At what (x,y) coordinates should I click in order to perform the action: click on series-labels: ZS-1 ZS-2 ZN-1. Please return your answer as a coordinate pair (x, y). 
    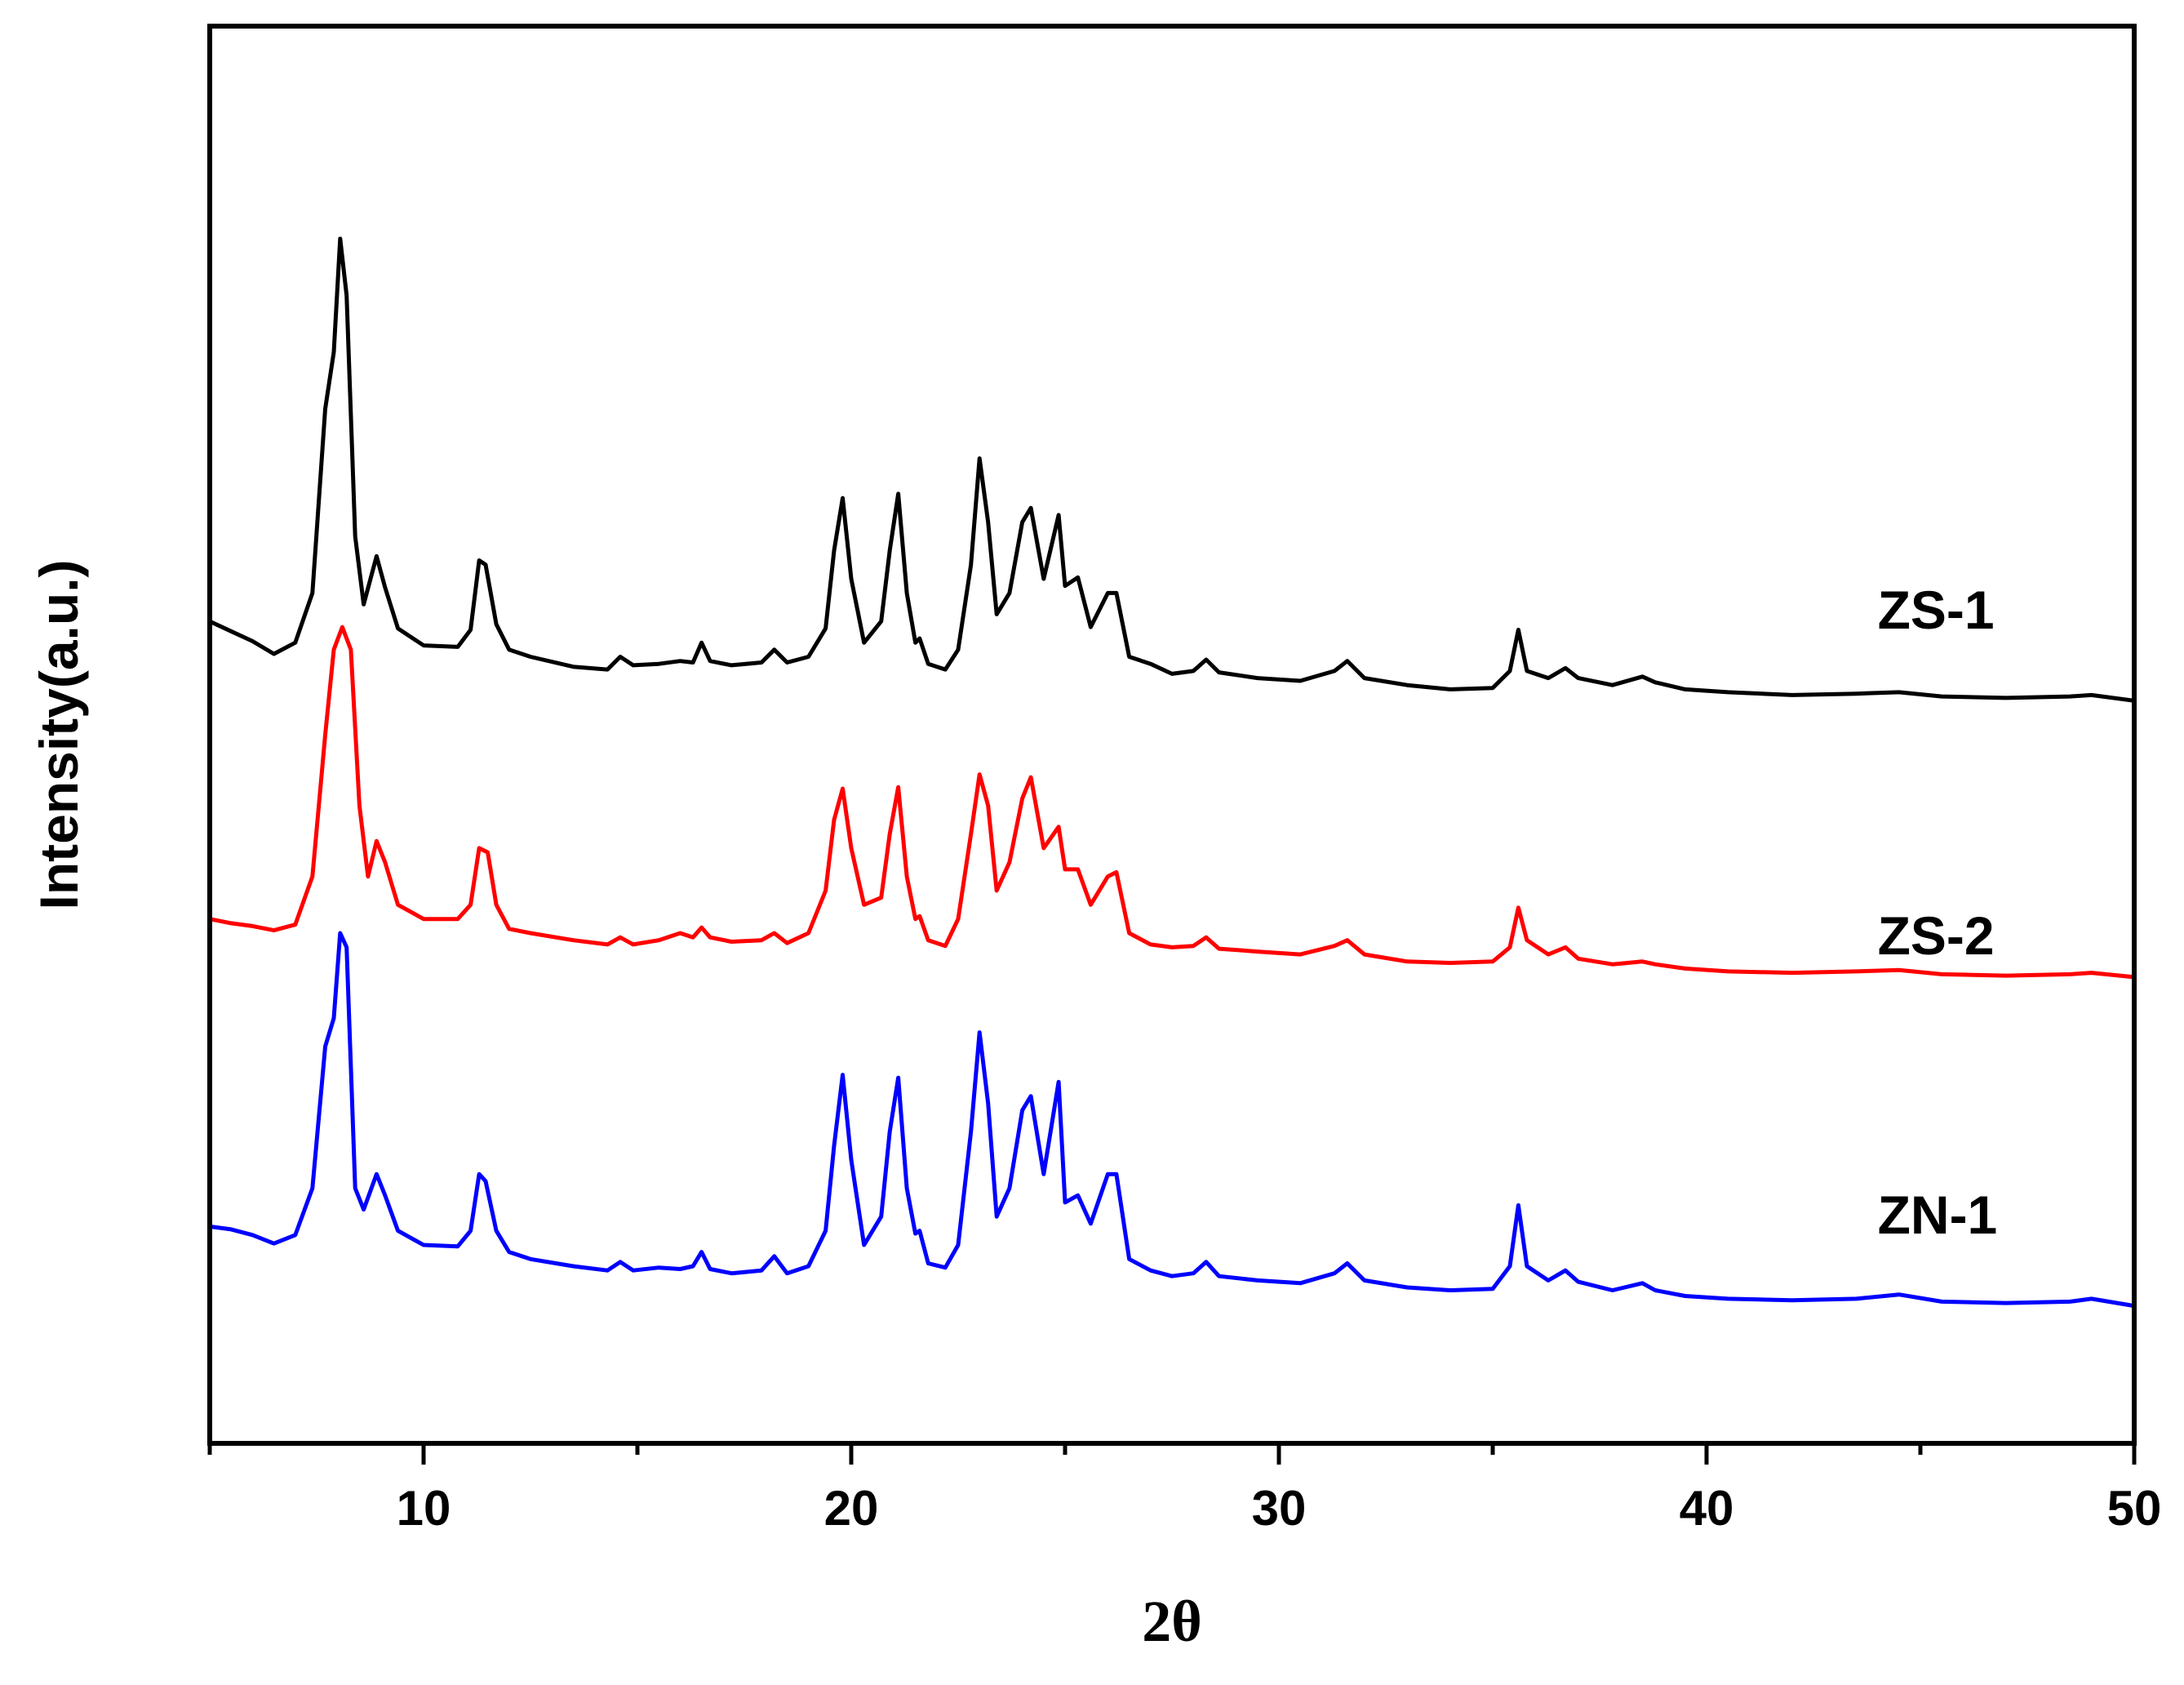
    Looking at the image, I should click on (1938, 912).